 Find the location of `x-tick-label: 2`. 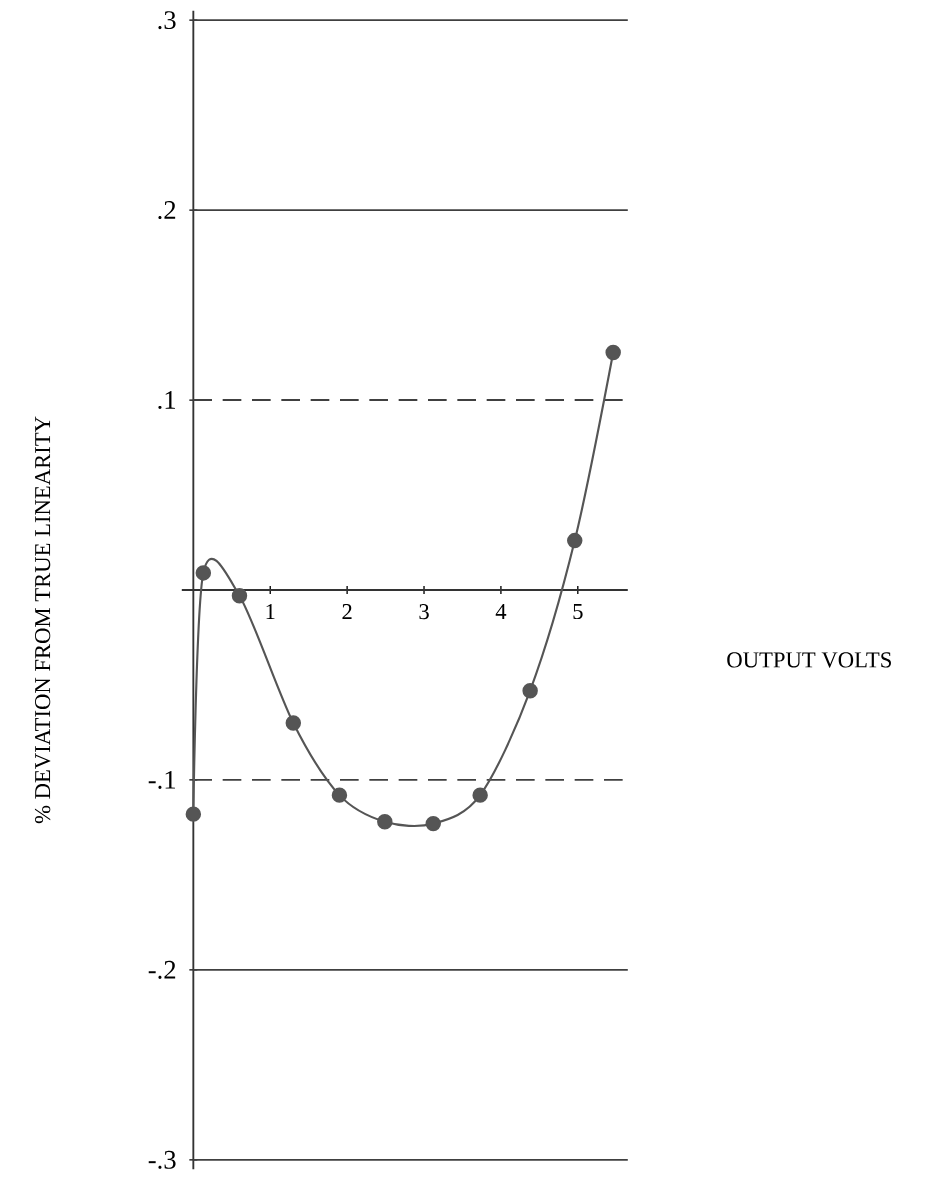

x-tick-label: 2 is located at coordinates (347, 612).